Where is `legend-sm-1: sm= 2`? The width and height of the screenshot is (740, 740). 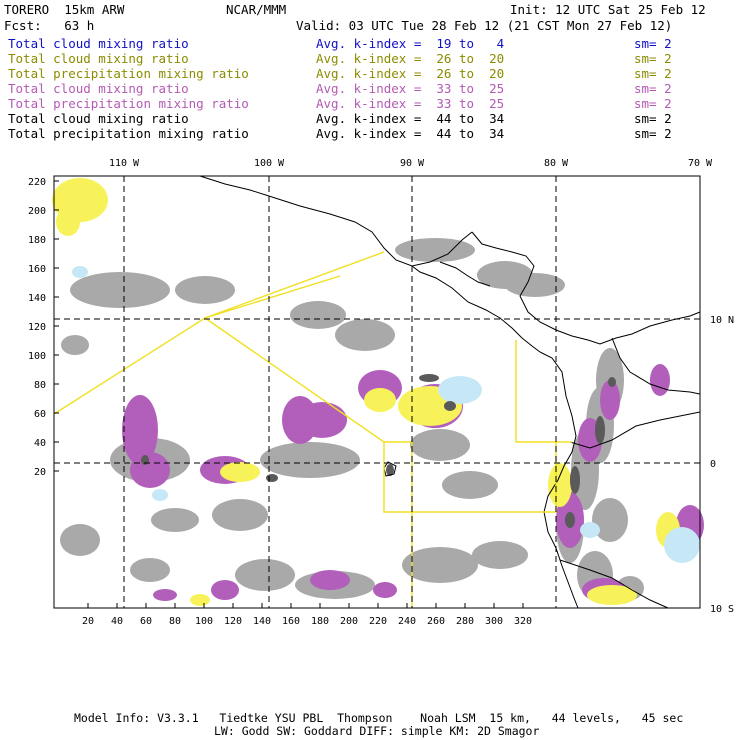 legend-sm-1: sm= 2 is located at coordinates (653, 58).